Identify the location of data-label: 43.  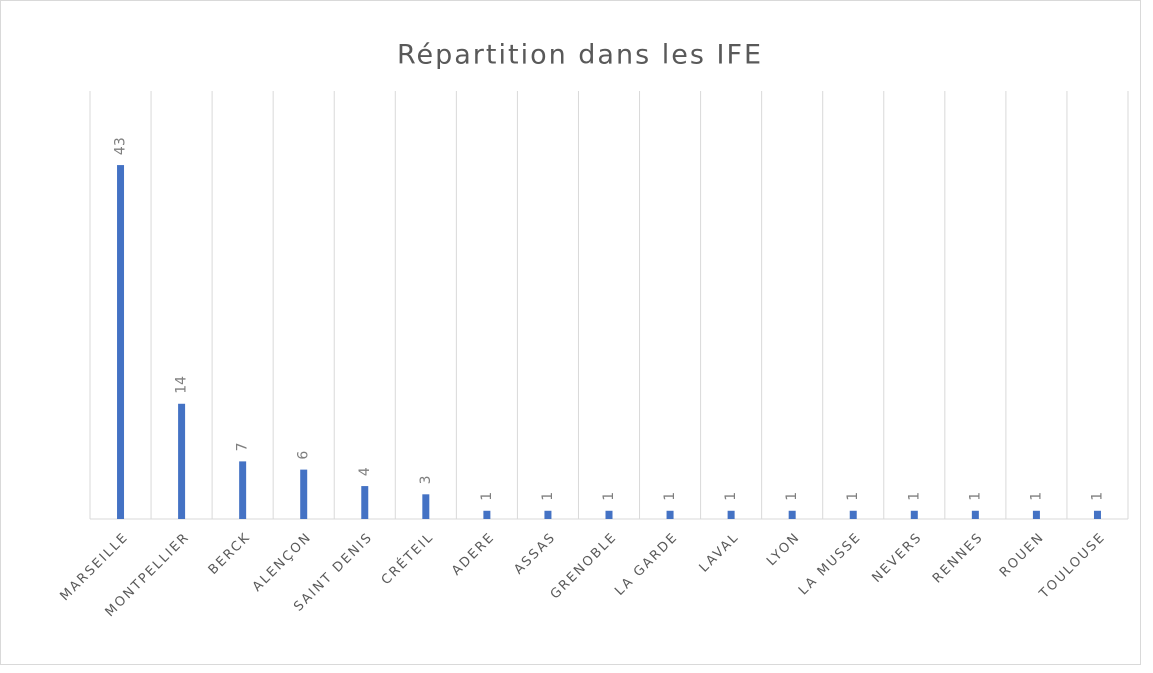
(121, 146).